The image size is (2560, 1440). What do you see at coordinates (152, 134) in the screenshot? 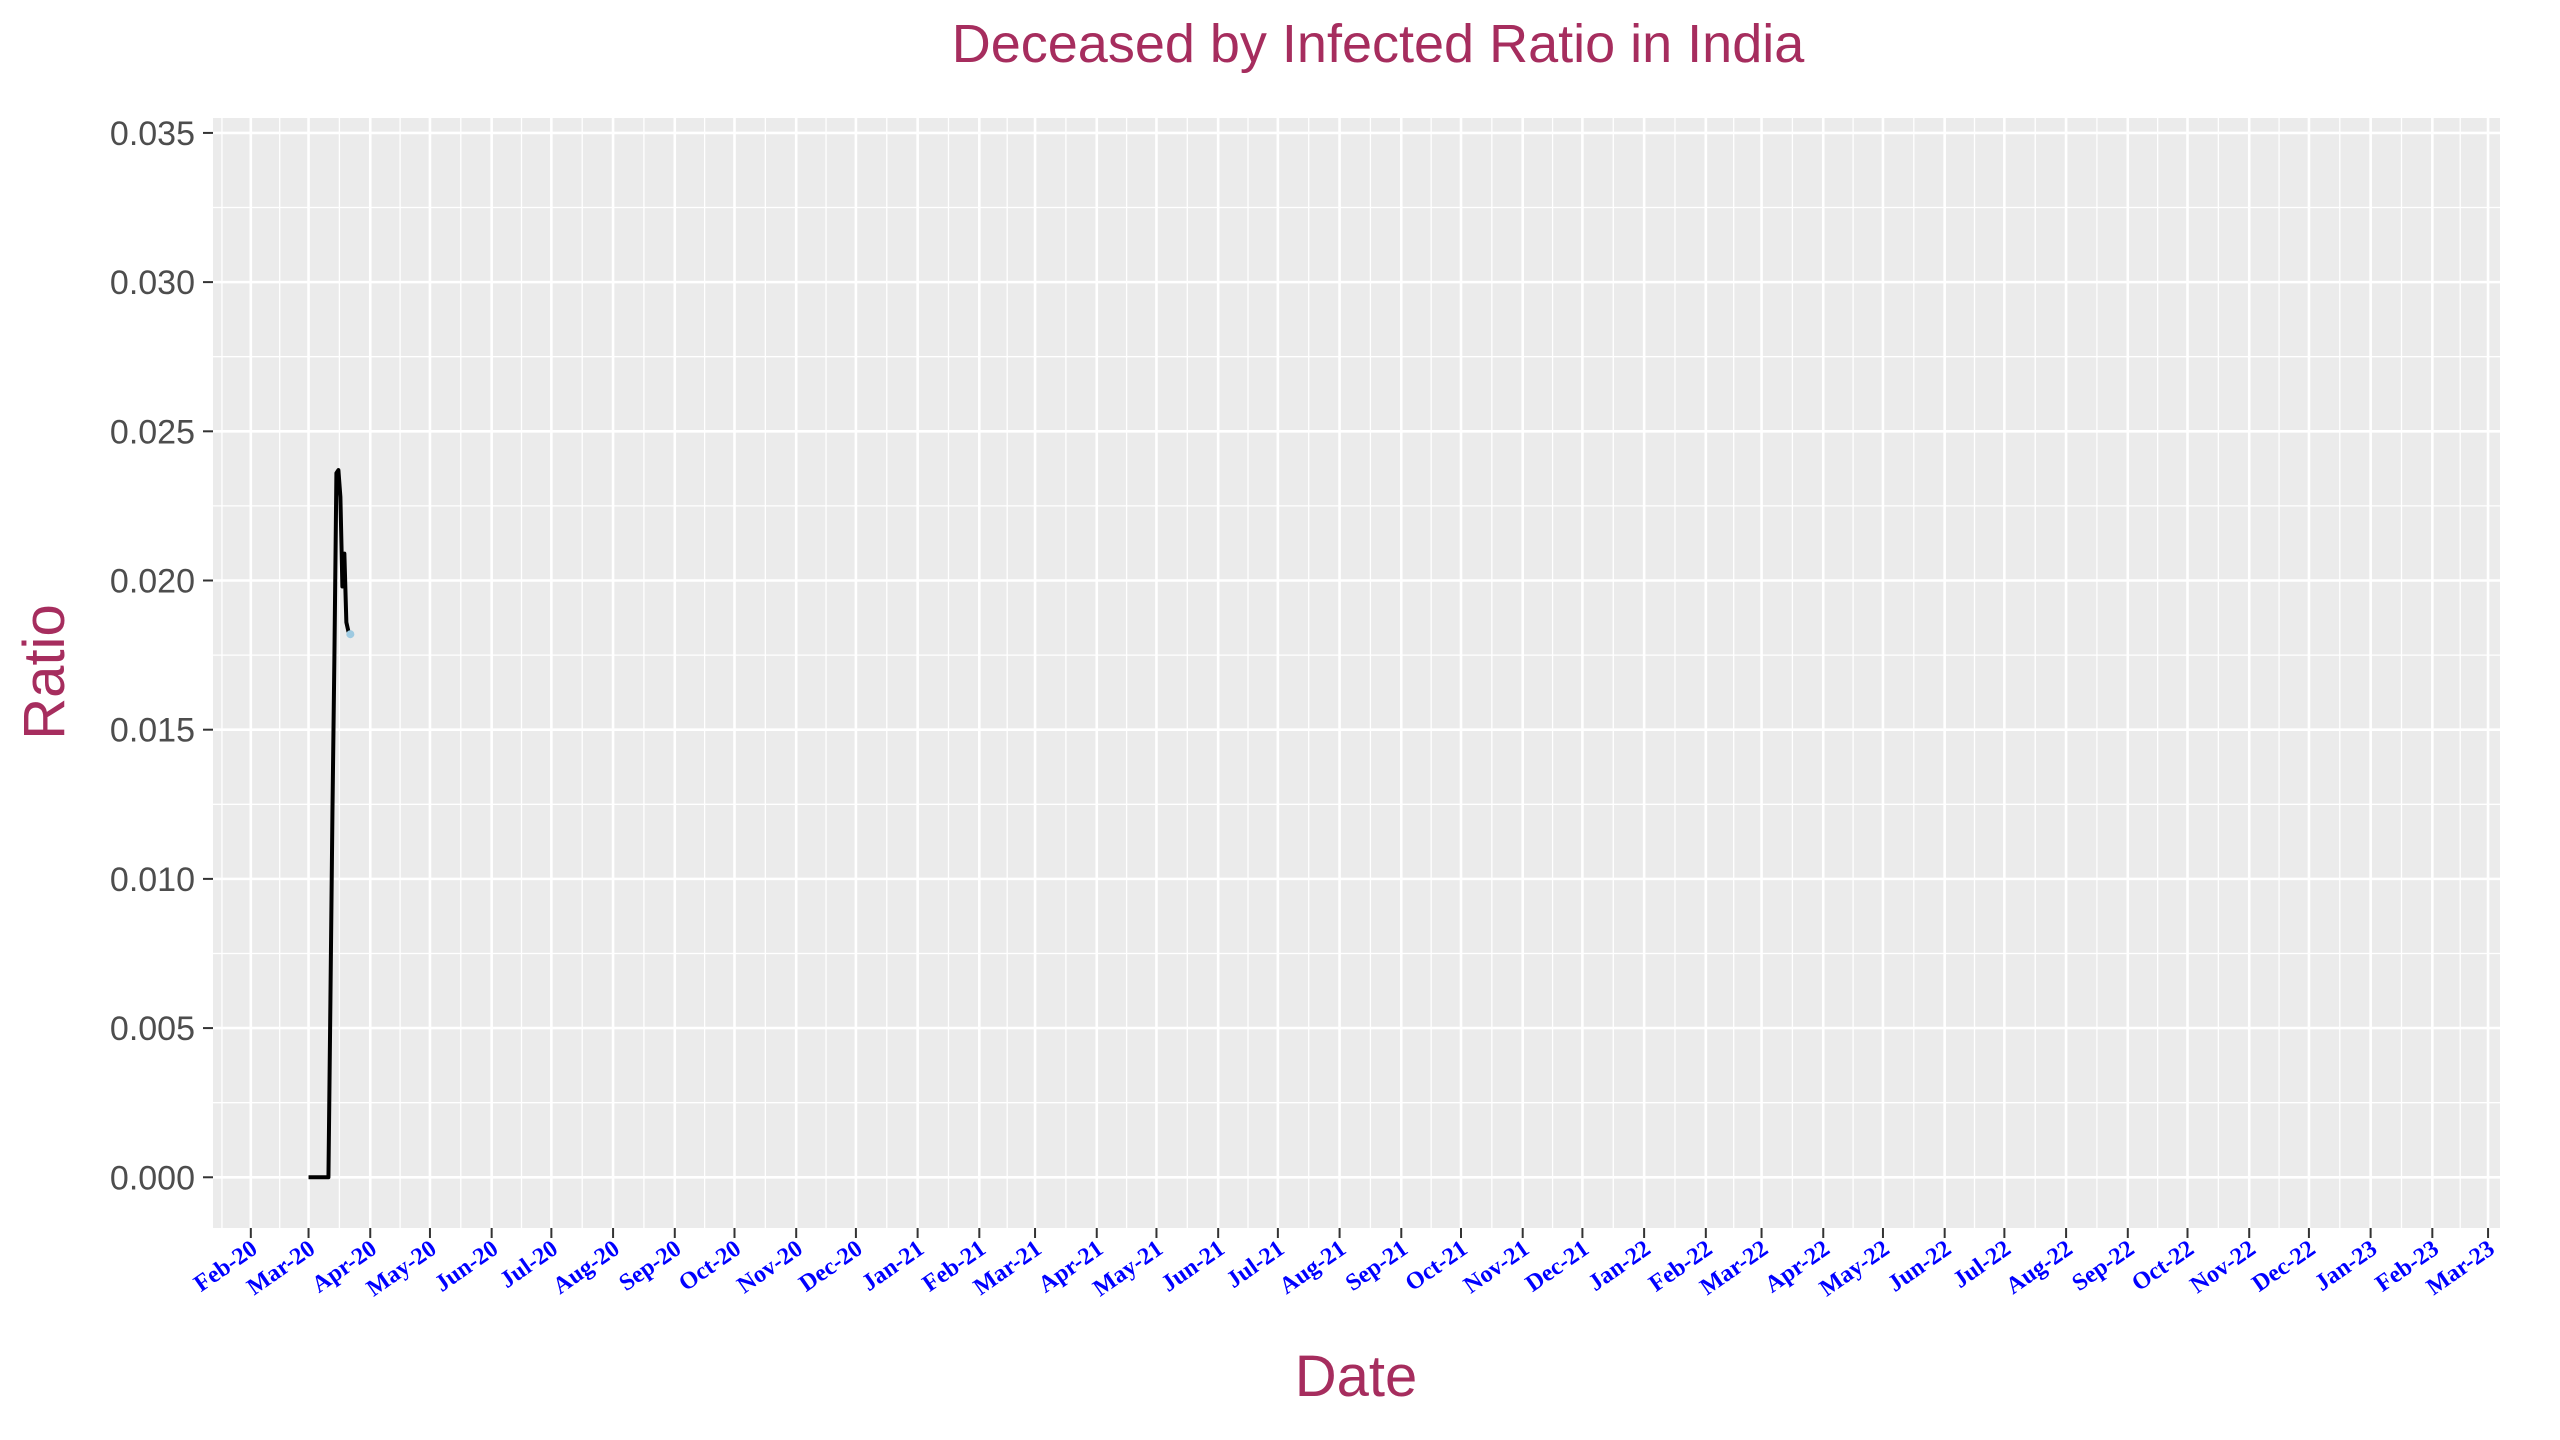
I see `y-tick-label: 0.035` at bounding box center [152, 134].